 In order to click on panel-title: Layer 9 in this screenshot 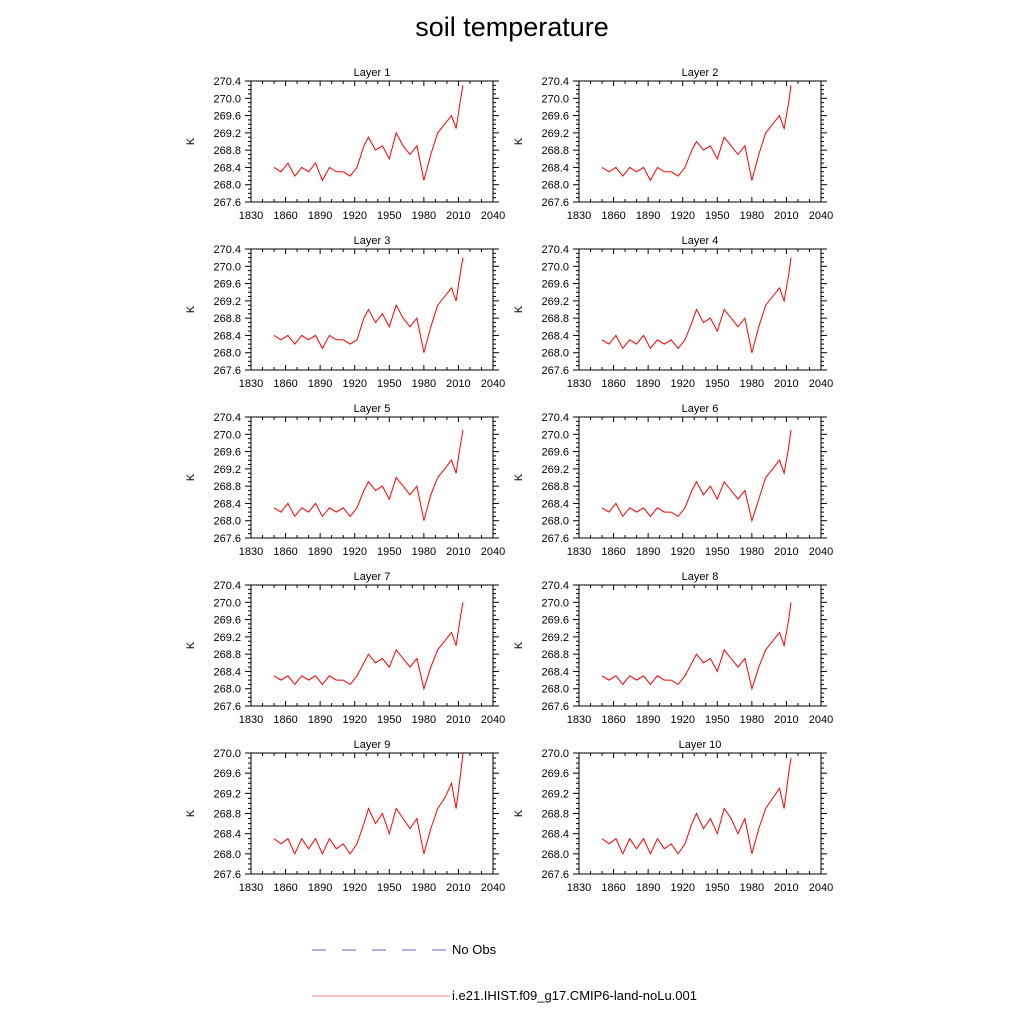, I will do `click(372, 745)`.